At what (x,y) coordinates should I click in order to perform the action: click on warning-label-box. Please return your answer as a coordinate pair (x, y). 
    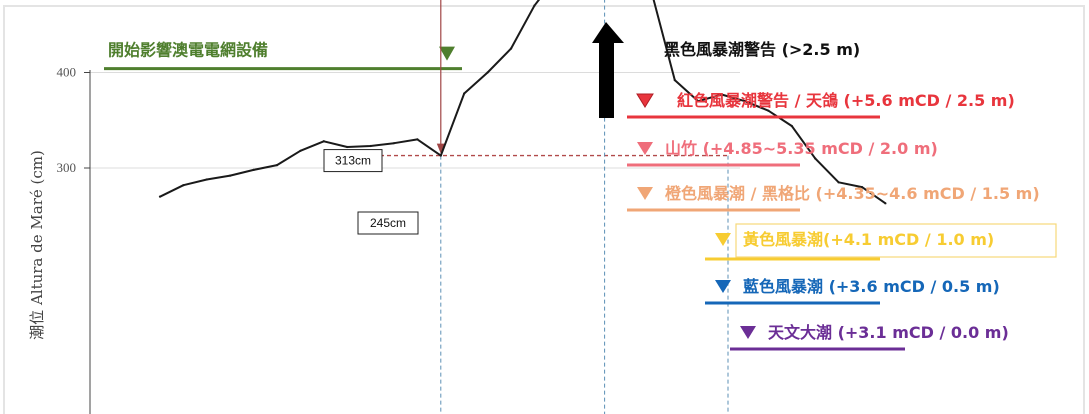
    Looking at the image, I should click on (896, 240).